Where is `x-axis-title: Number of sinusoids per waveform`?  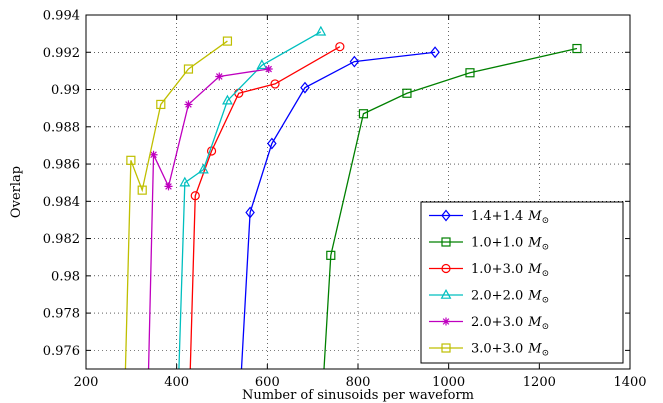
x-axis-title: Number of sinusoids per waveform is located at coordinates (358, 395).